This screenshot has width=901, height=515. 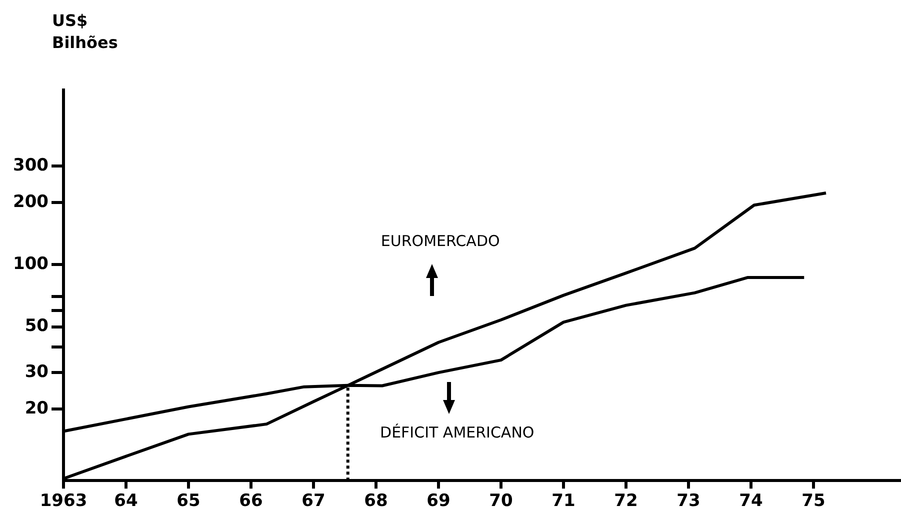 I want to click on x-tick-label: 1963, so click(x=64, y=501).